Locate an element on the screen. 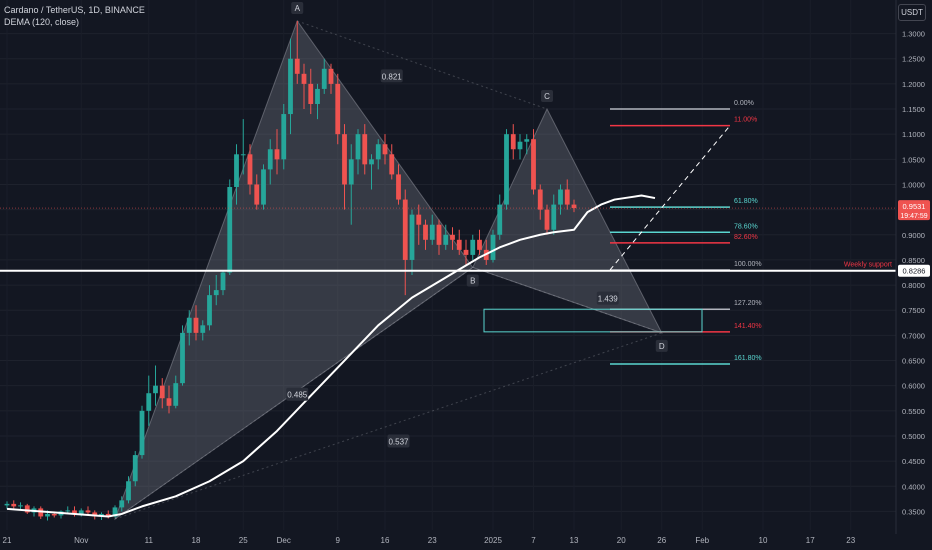 This screenshot has width=932, height=550. time-tick-label: 21 is located at coordinates (7, 540).